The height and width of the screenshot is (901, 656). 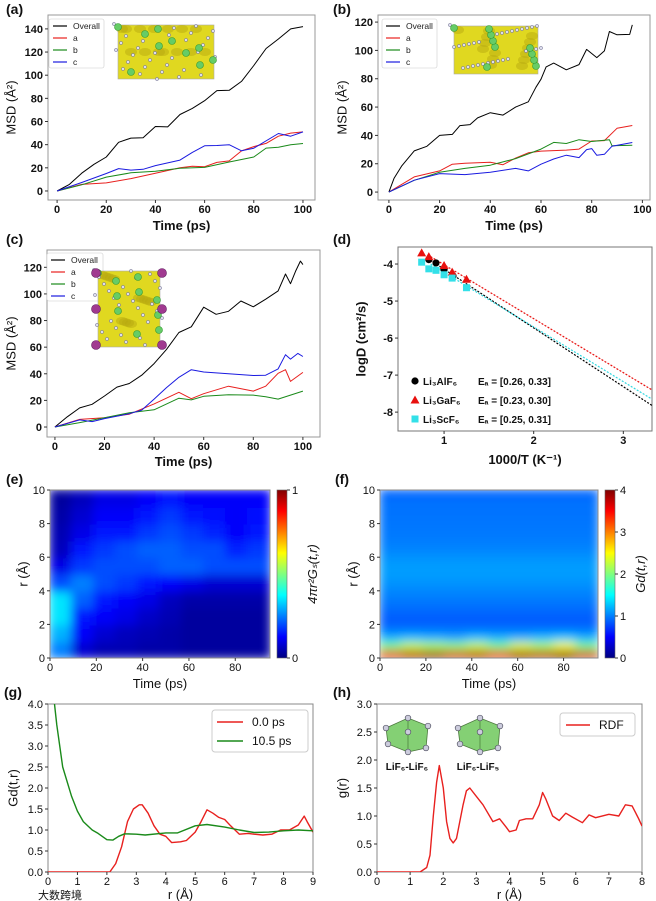 I want to click on plot-frame, so click(x=160, y=574).